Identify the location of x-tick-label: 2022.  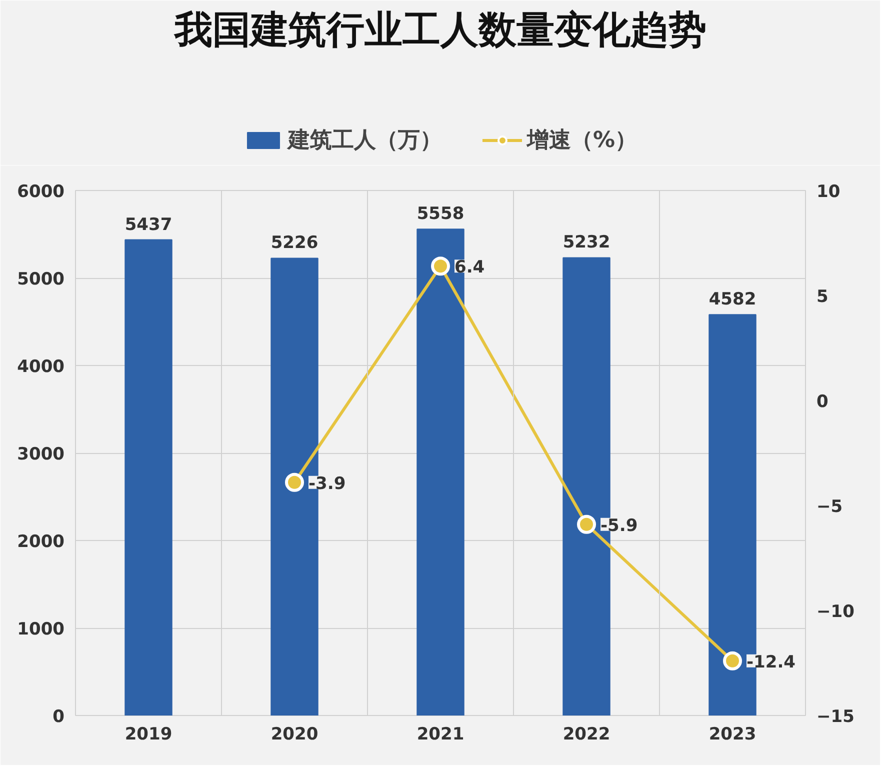
(586, 734).